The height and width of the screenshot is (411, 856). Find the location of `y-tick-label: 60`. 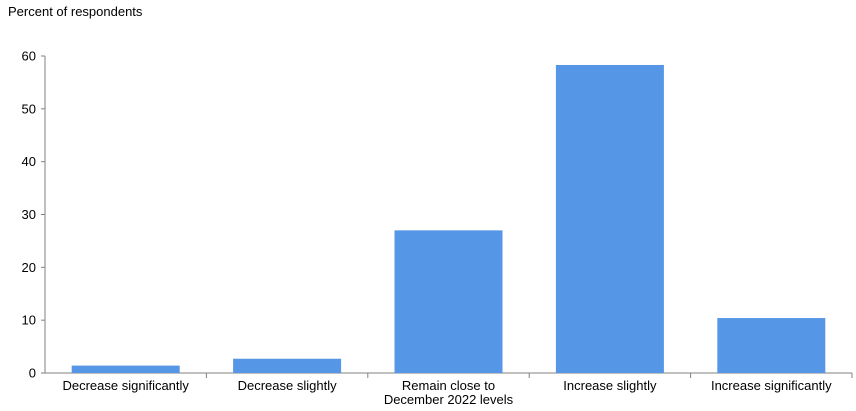

y-tick-label: 60 is located at coordinates (29, 56).